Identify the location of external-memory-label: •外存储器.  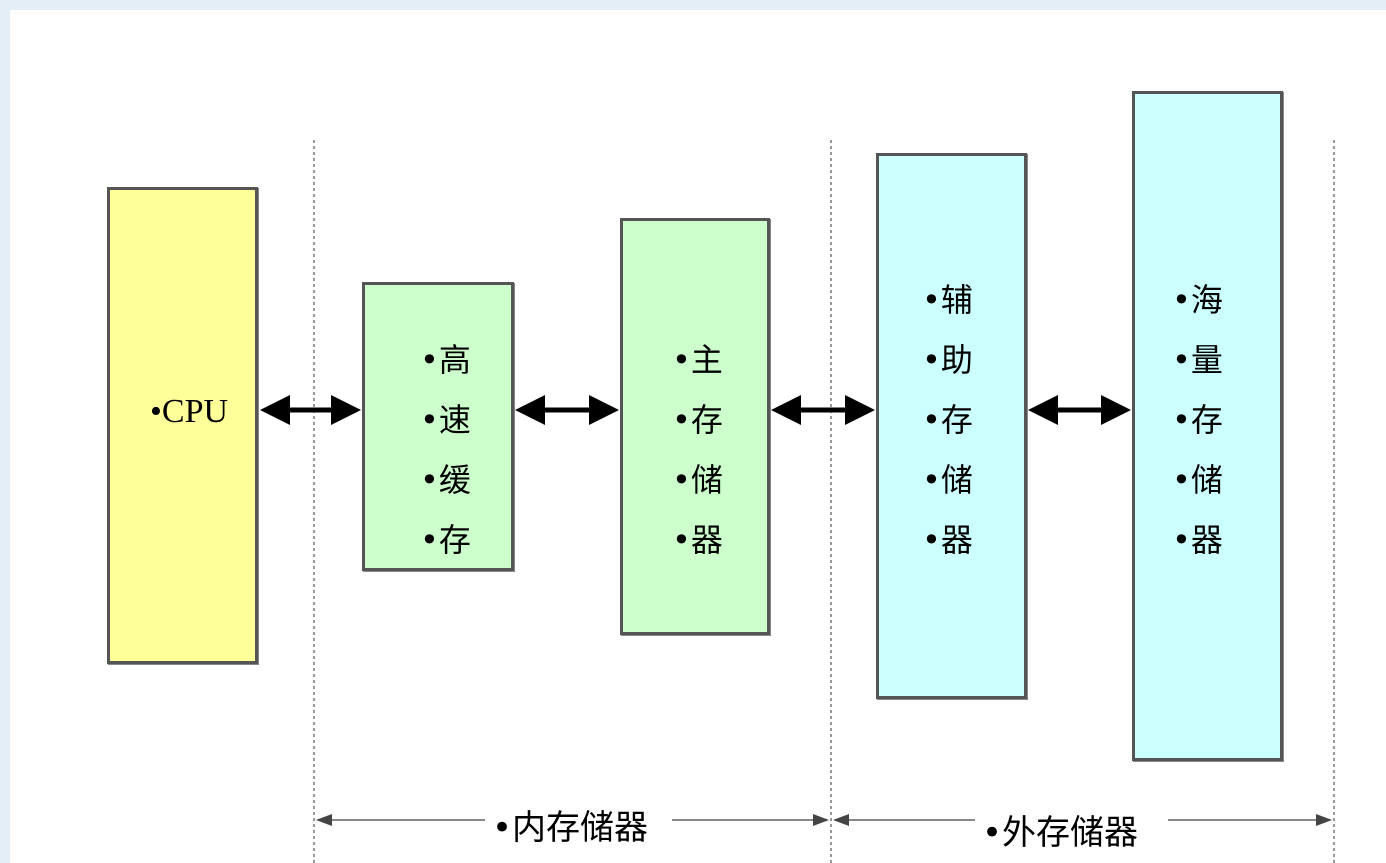
(1060, 829).